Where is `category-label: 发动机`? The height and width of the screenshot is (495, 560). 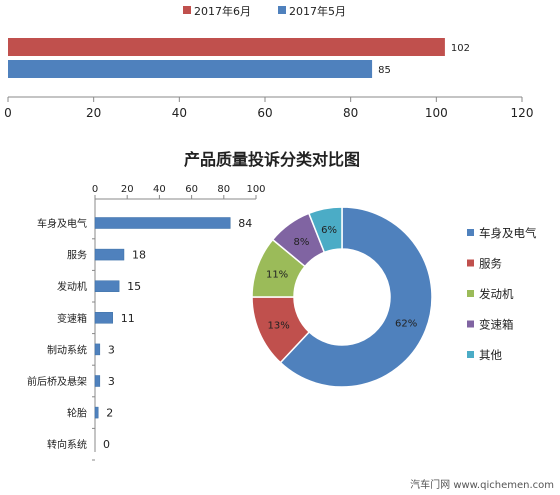 category-label: 发动机 is located at coordinates (72, 286).